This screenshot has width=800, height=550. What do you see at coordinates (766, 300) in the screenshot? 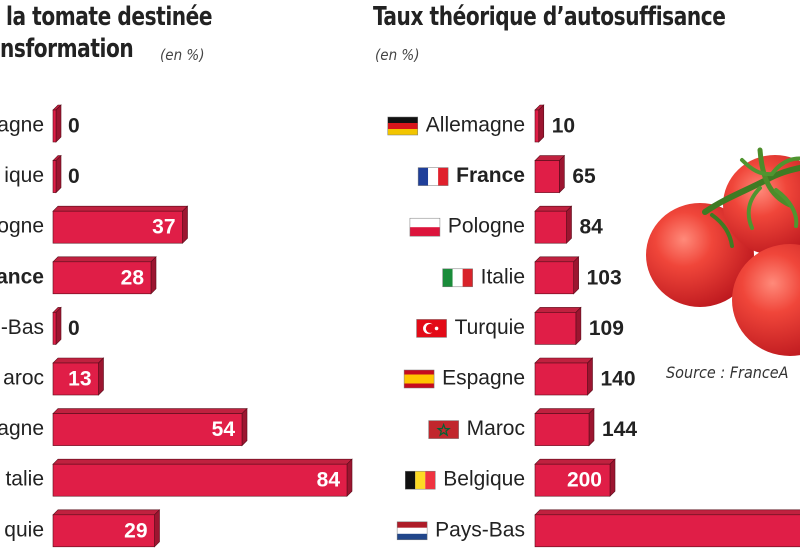
I see `tomato-bottom` at bounding box center [766, 300].